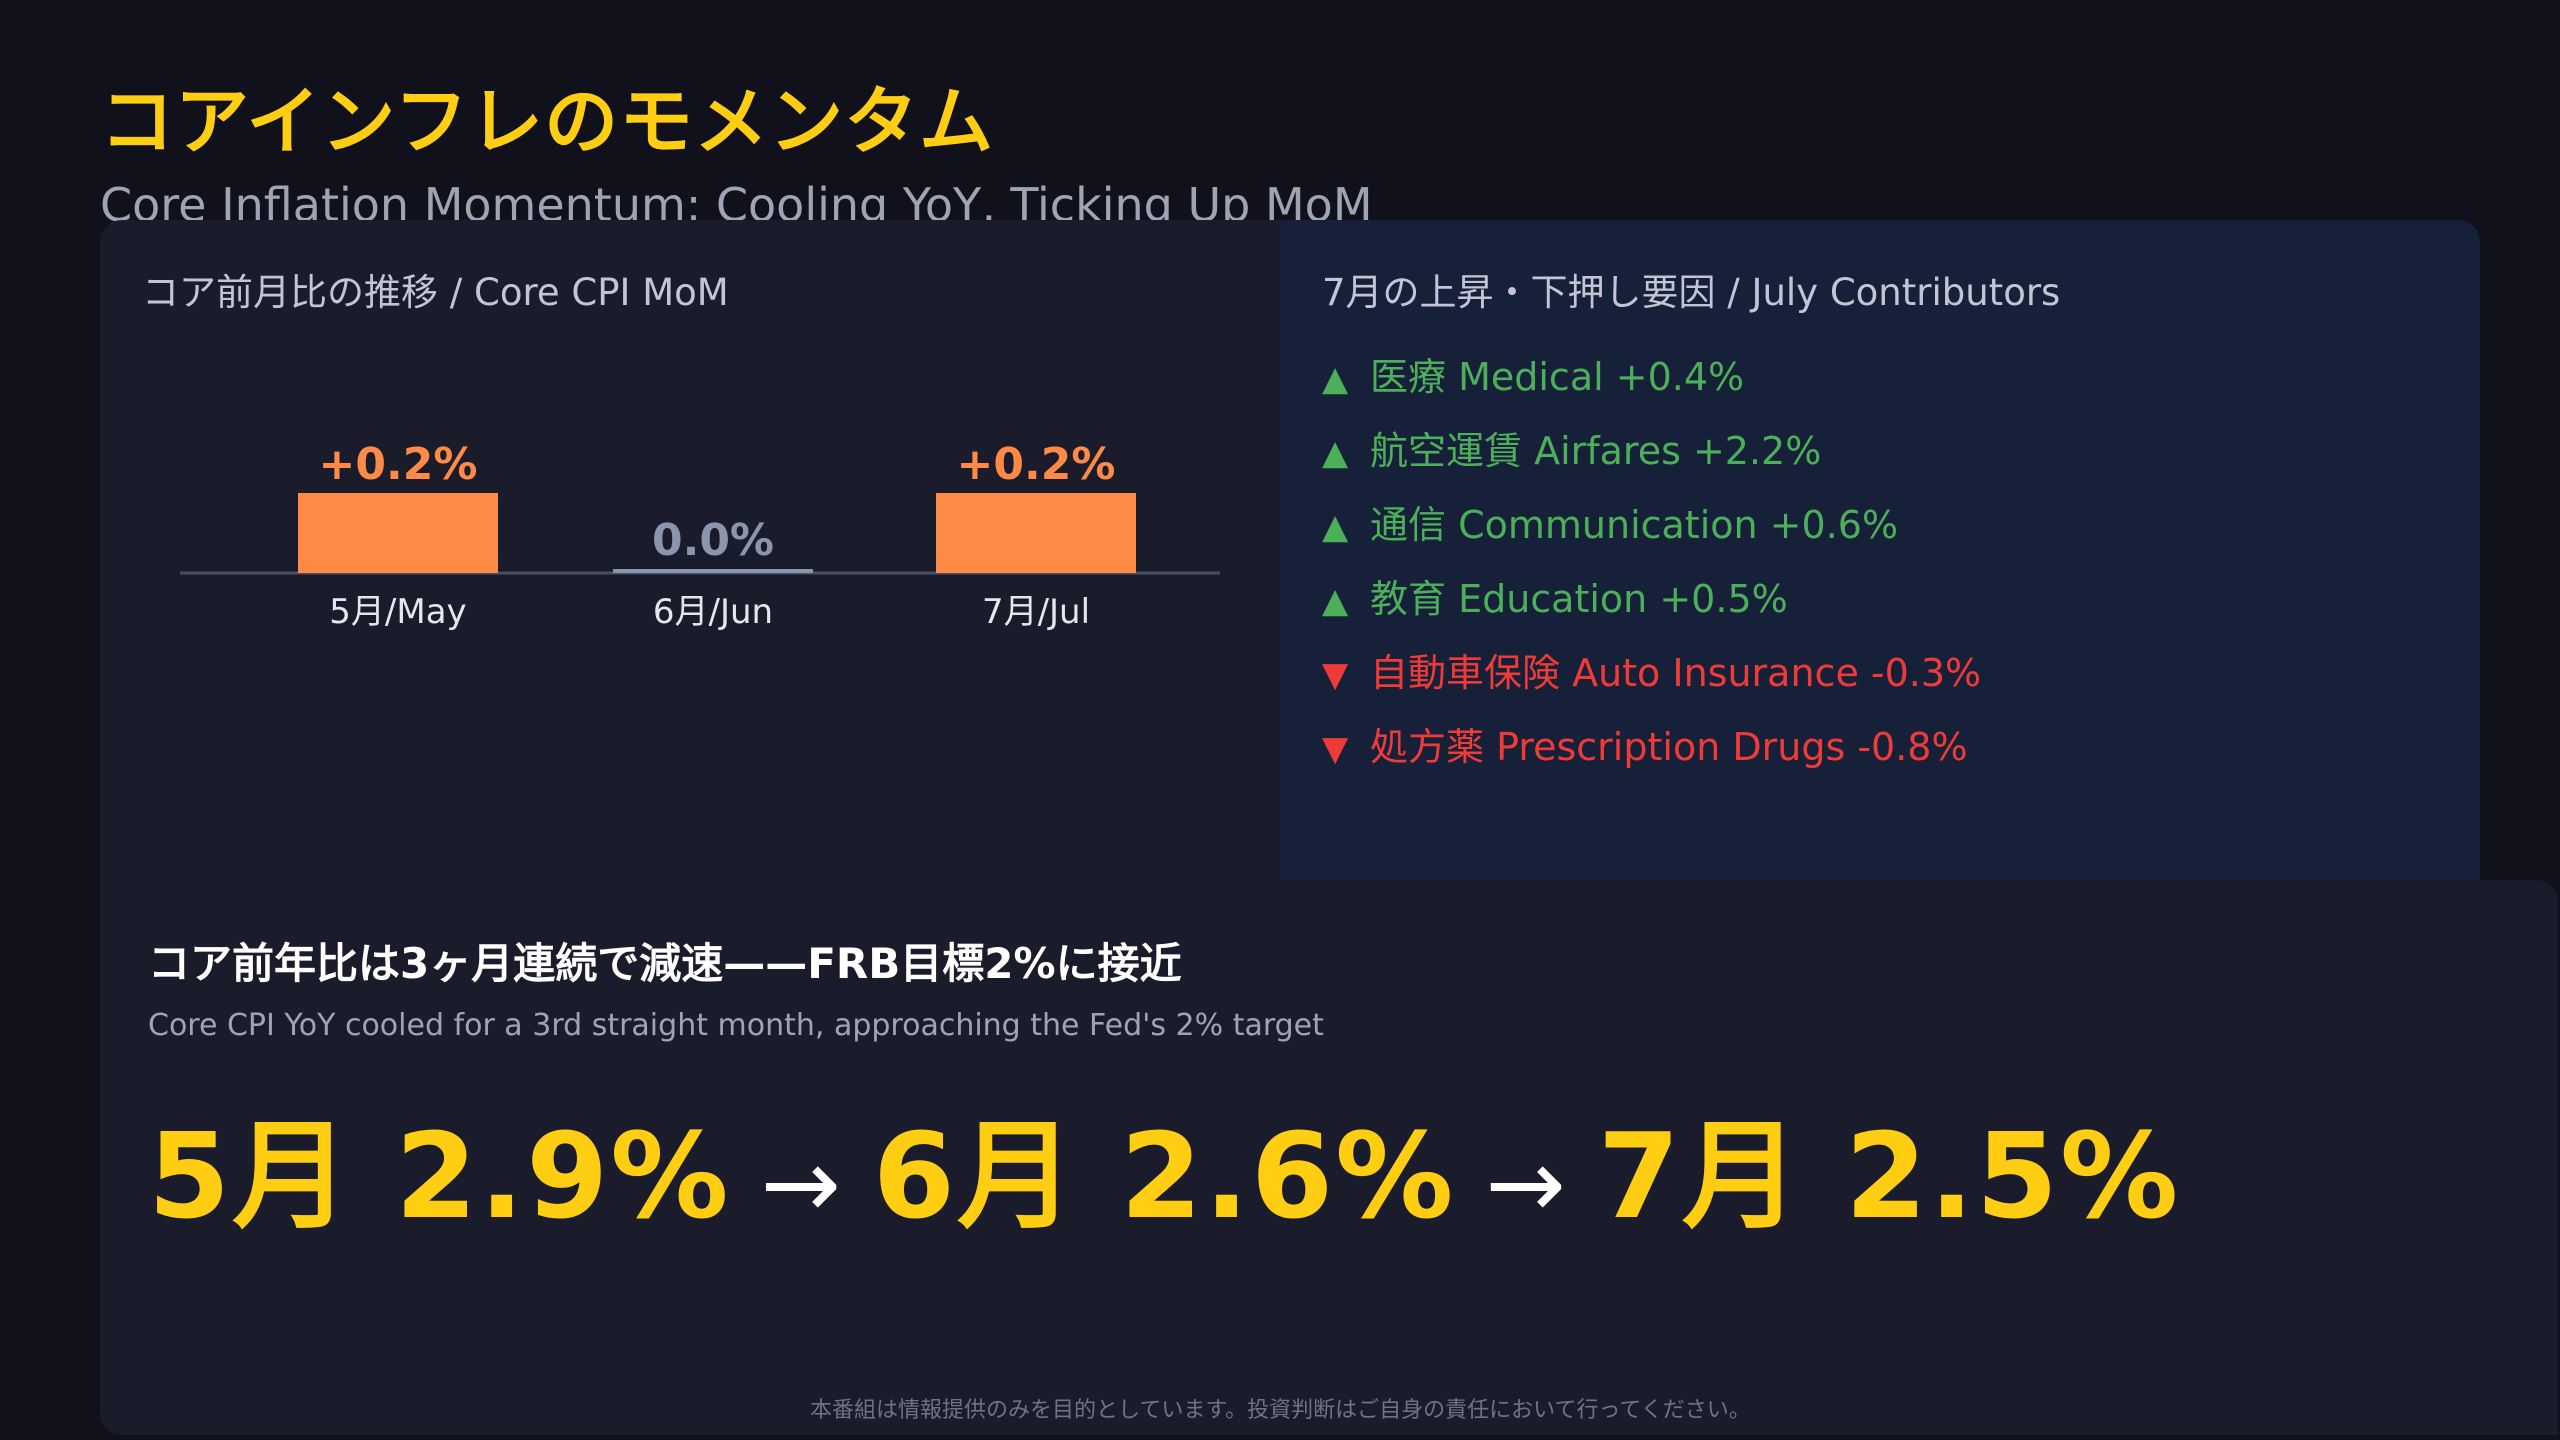  I want to click on page-title: コアインフレのモメンタム, so click(547, 122).